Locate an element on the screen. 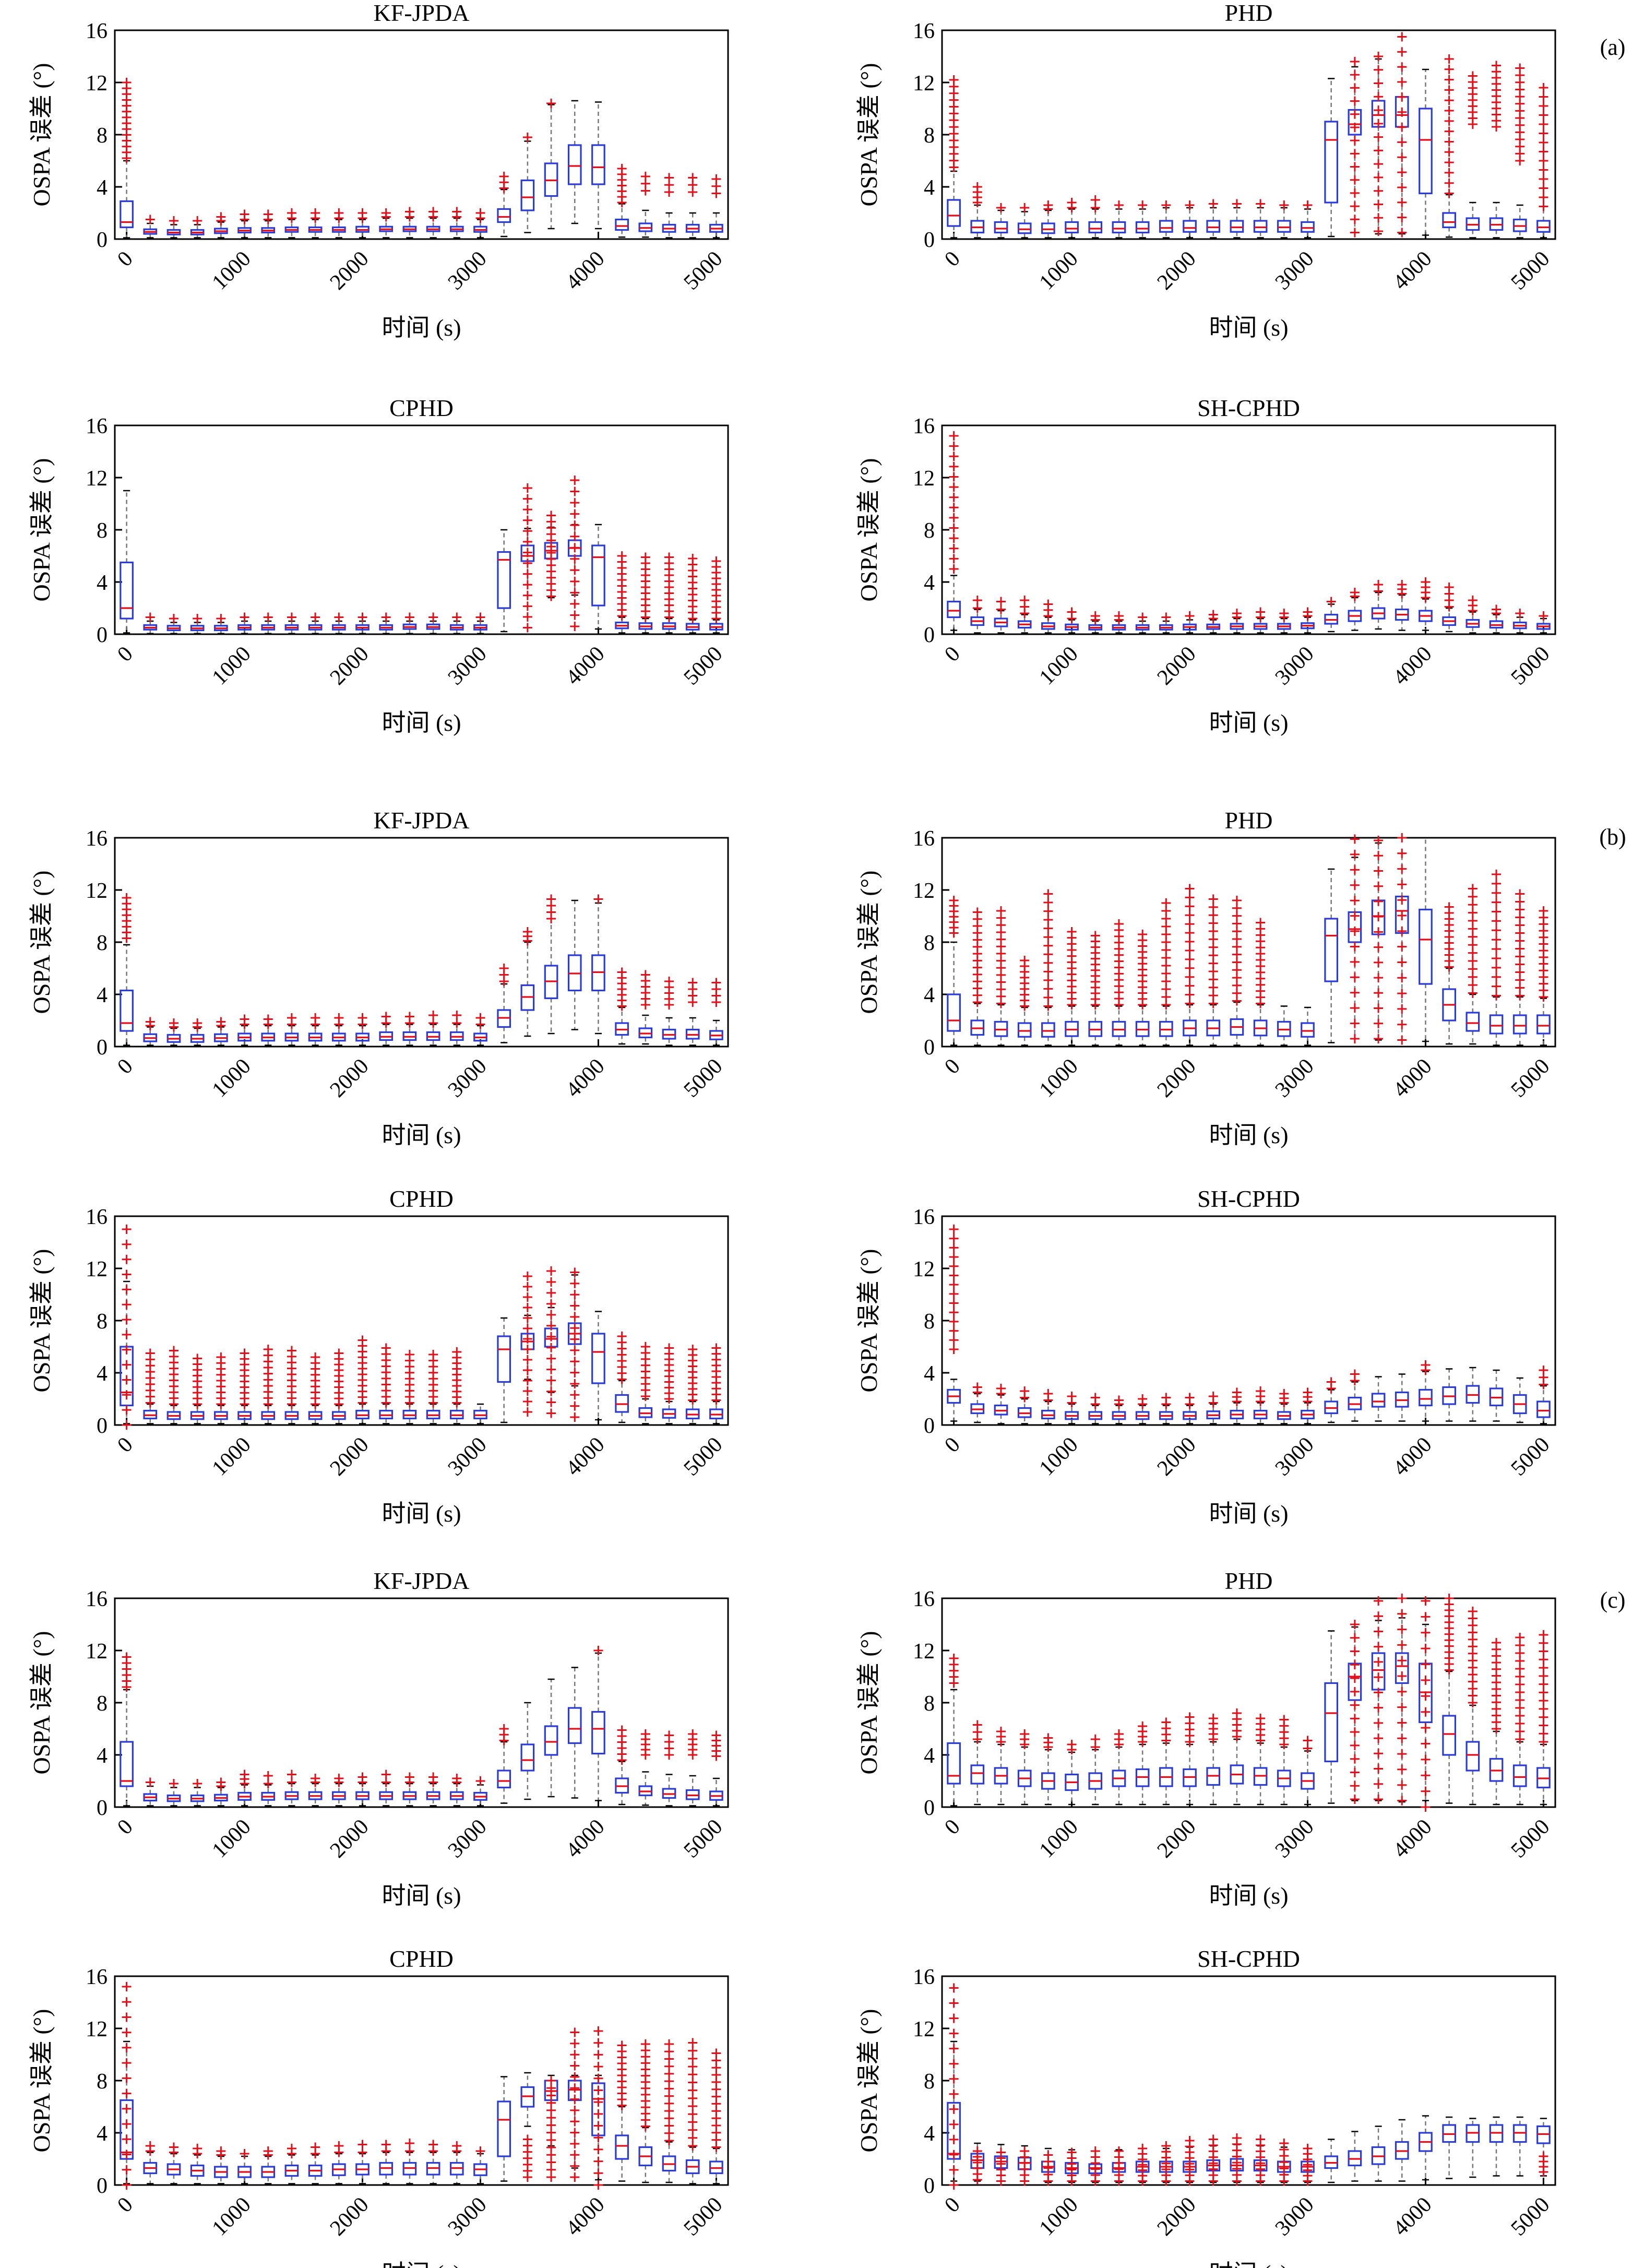 The height and width of the screenshot is (2268, 1644). y-tick-label: 12 is located at coordinates (924, 2029).